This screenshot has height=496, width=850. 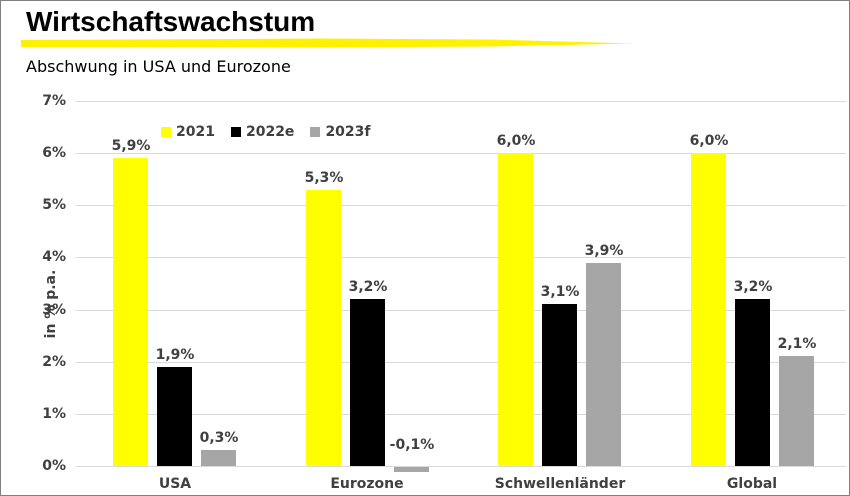 What do you see at coordinates (54, 362) in the screenshot?
I see `y-tick-label: 2%` at bounding box center [54, 362].